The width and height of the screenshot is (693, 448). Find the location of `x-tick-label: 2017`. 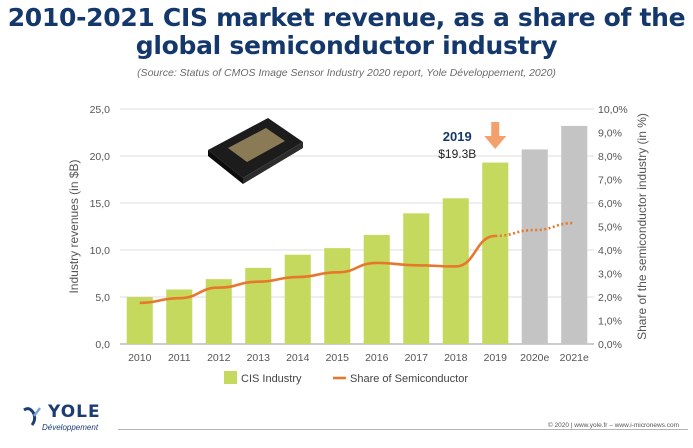

x-tick-label: 2017 is located at coordinates (417, 358).